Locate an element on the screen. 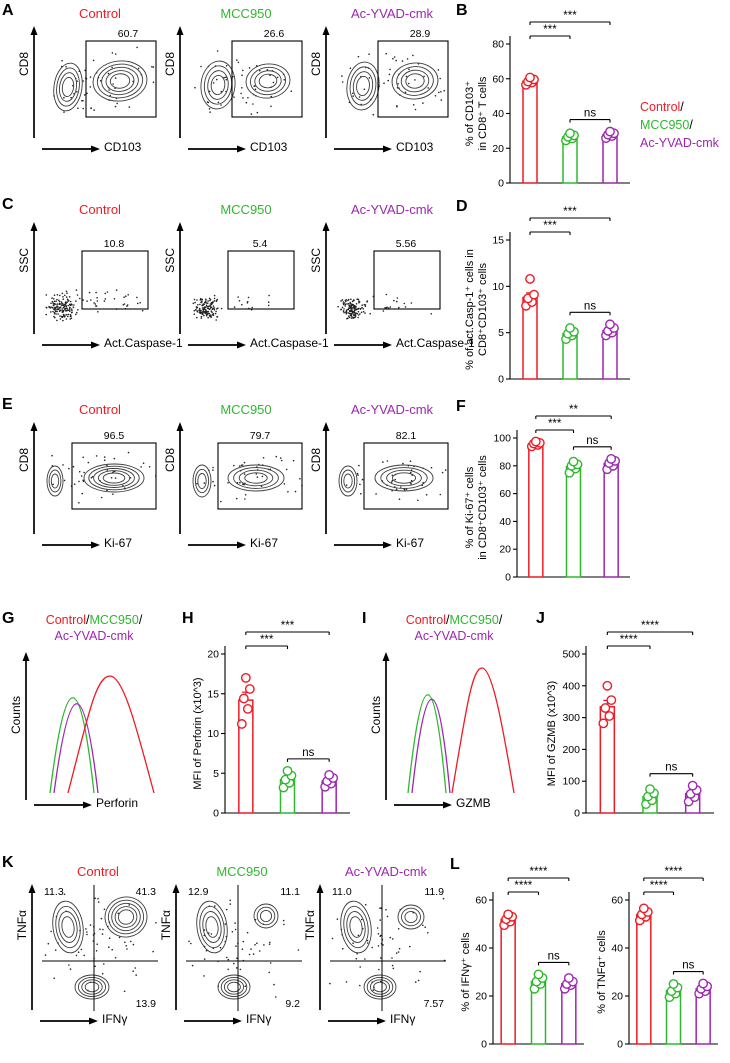 This screenshot has width=730, height=1063. mcc950-curve is located at coordinates (72, 745).